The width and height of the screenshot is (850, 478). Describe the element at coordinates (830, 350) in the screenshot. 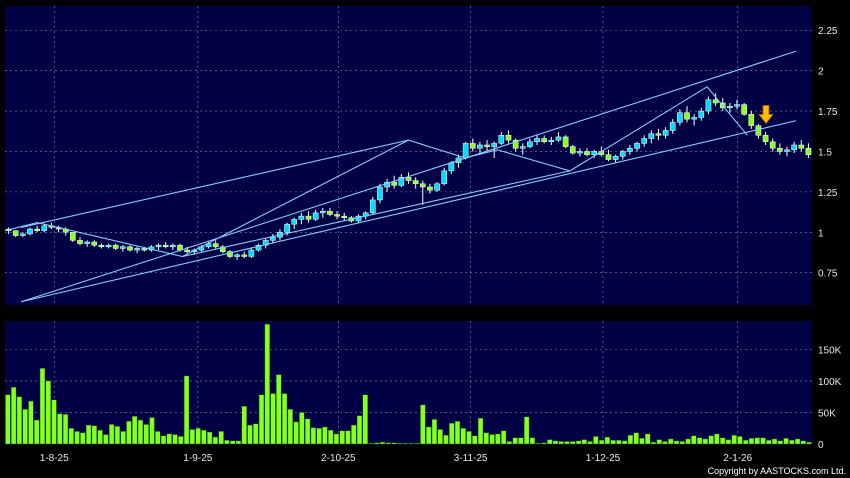

I see `volume-axis-tick-label: 150K` at that location.